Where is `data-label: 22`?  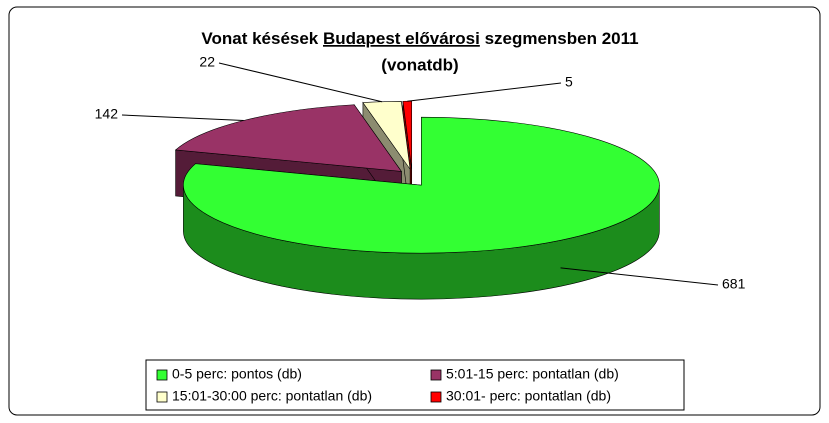 data-label: 22 is located at coordinates (207, 62).